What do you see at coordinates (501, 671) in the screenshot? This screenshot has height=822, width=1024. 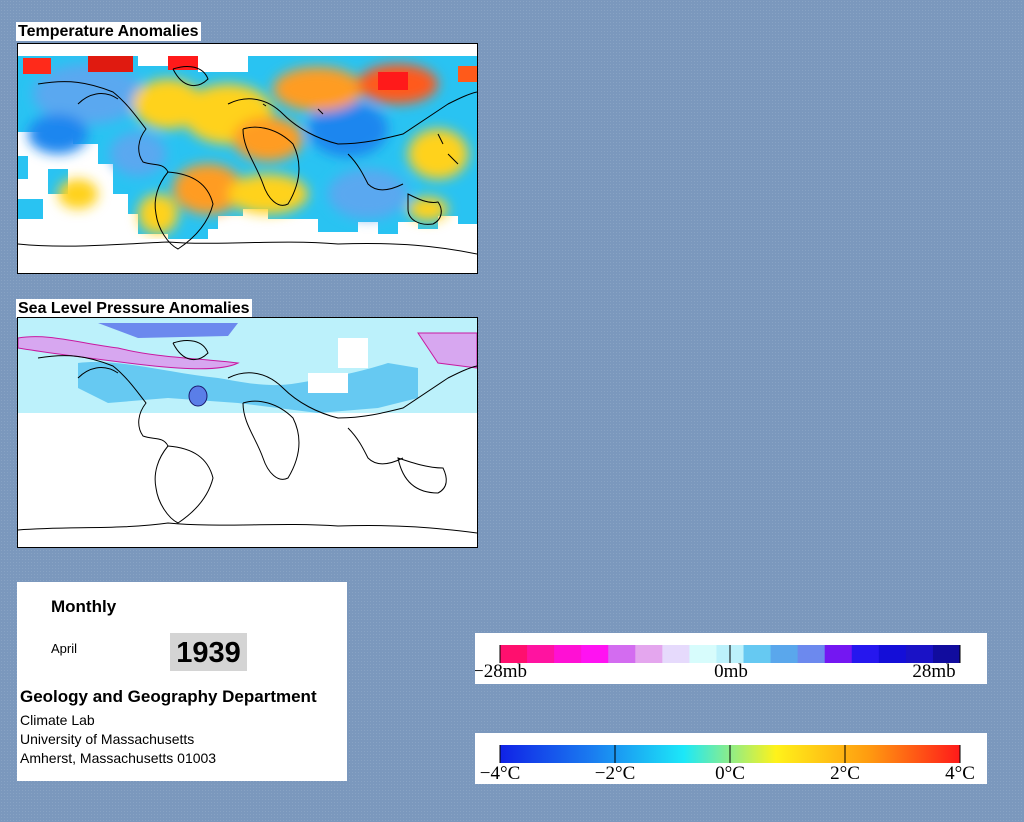 I see `pressure-legend-min-label: −28mb` at bounding box center [501, 671].